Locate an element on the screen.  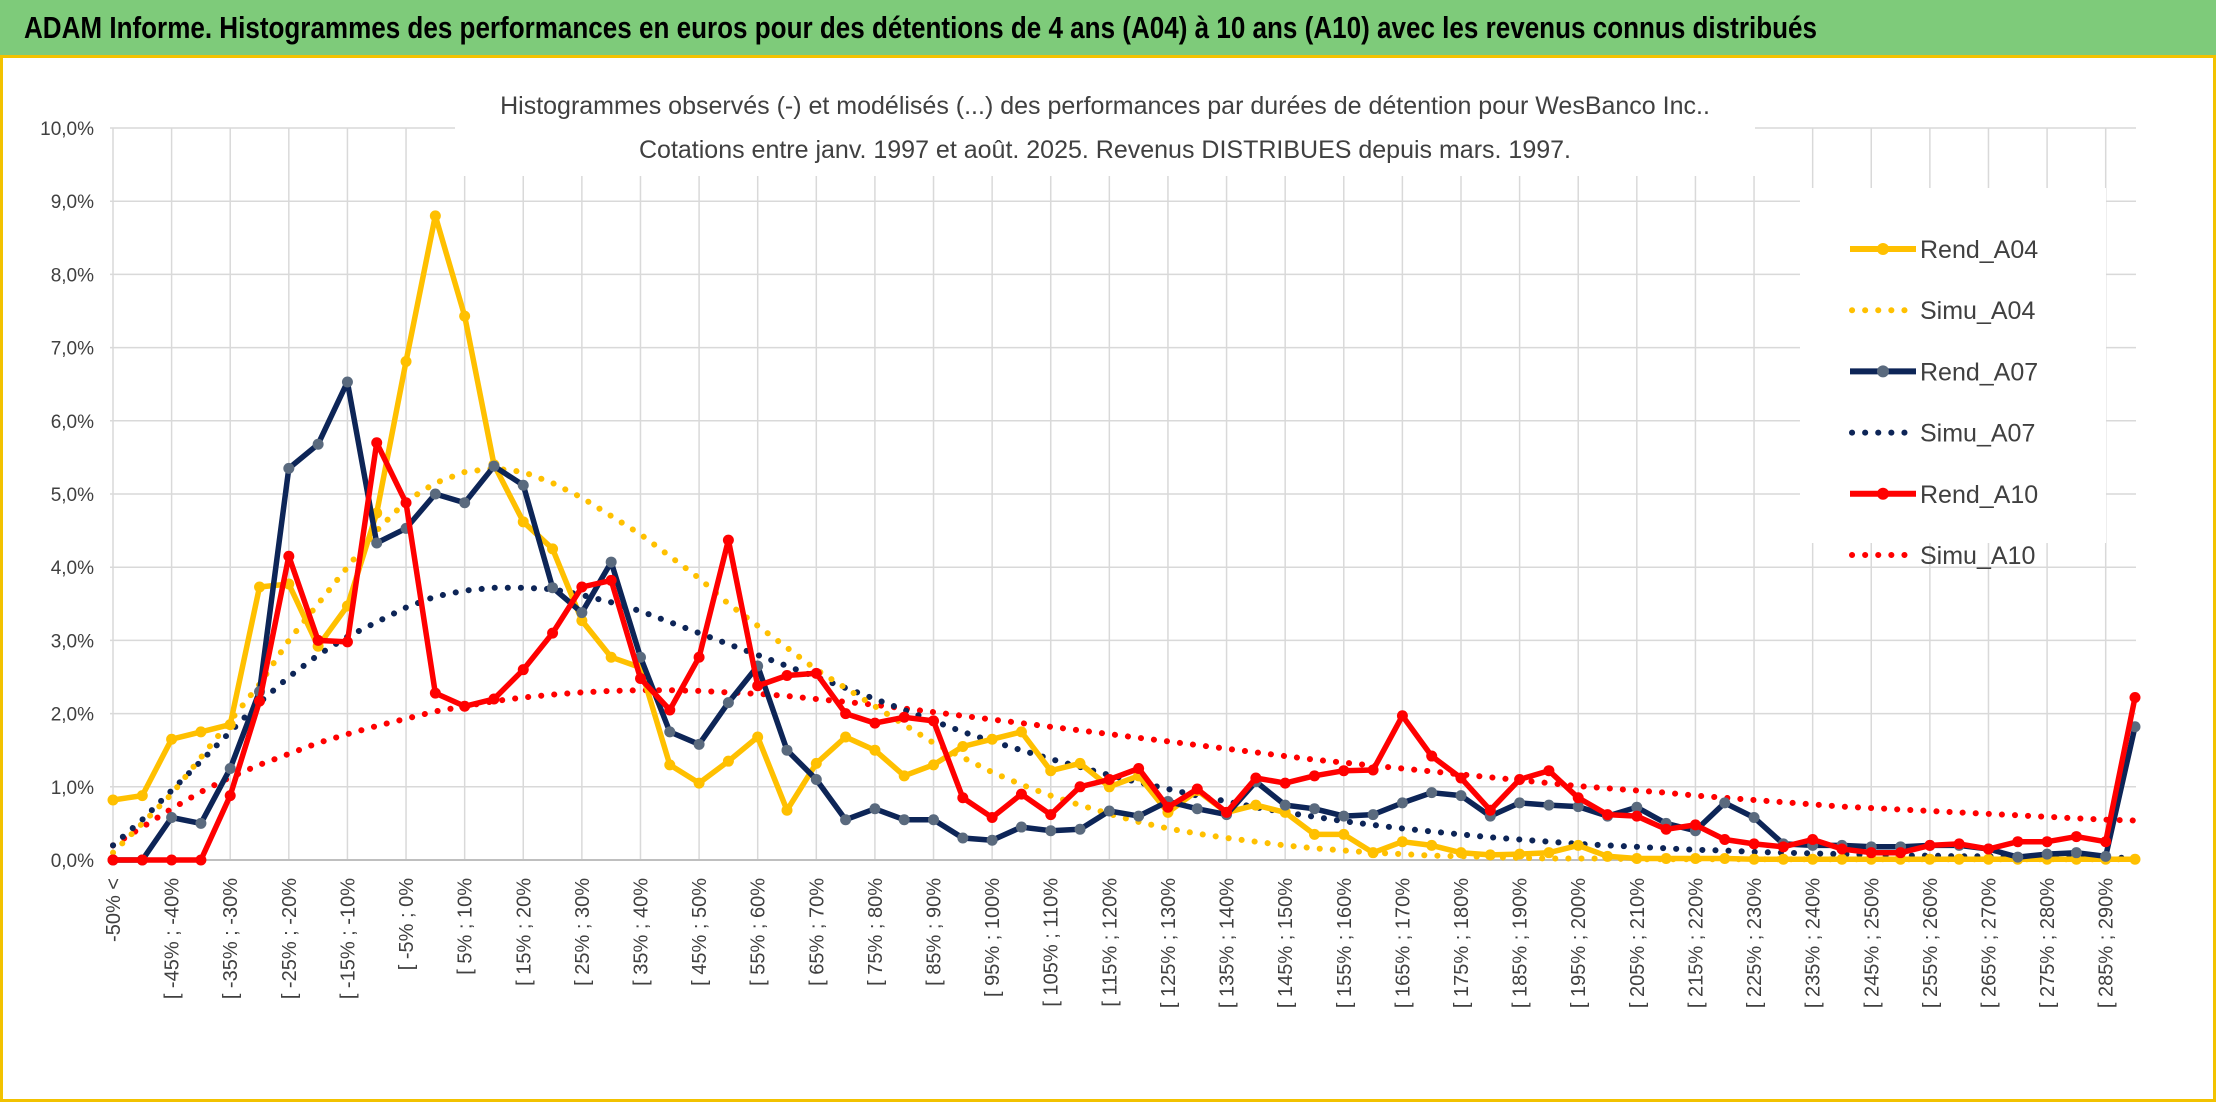
y-tick-label: 10,0% is located at coordinates (67, 129).